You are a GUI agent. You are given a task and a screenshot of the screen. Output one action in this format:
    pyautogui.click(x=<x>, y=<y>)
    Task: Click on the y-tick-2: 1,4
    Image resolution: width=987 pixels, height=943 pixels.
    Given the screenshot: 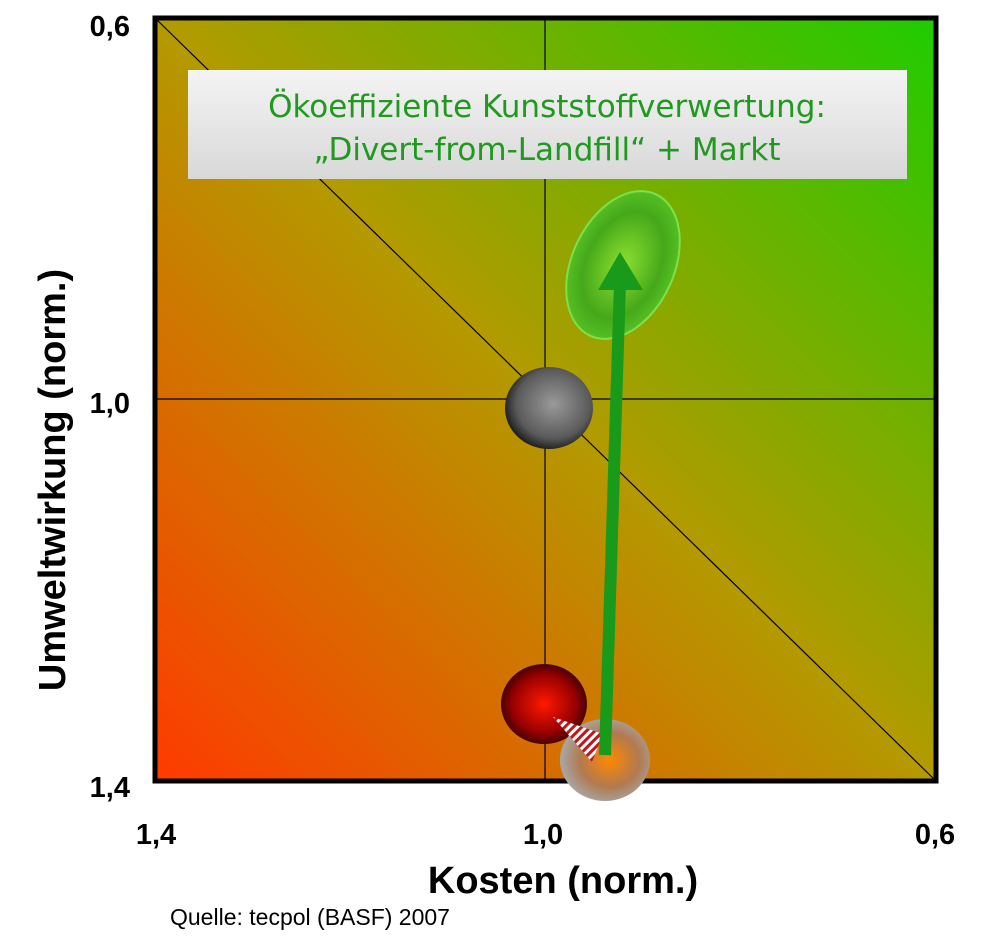 What is the action you would take?
    pyautogui.click(x=110, y=788)
    